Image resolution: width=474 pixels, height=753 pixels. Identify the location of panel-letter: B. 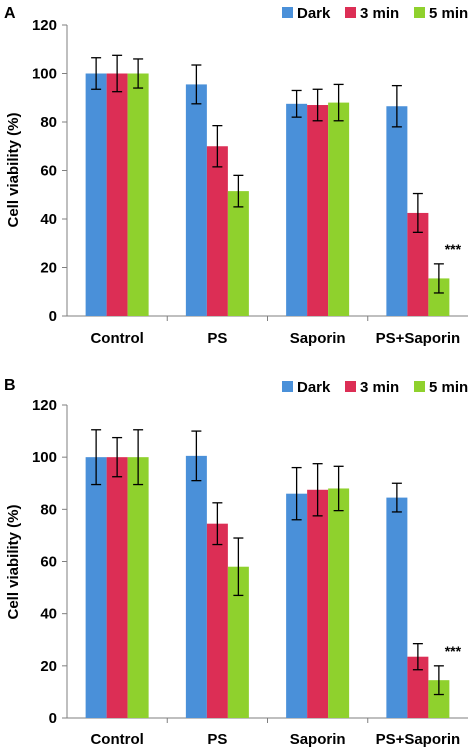
(10, 385).